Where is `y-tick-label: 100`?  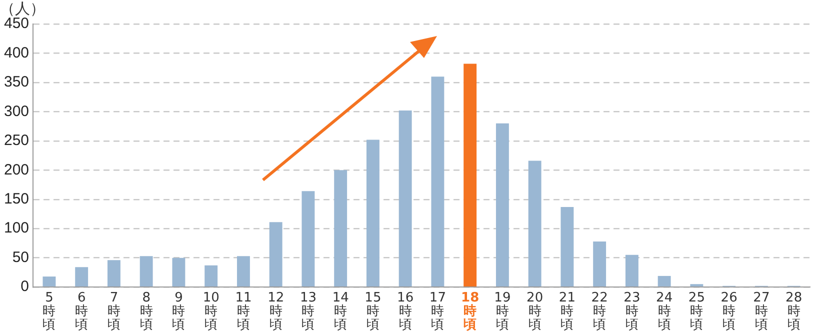
y-tick-label: 100 is located at coordinates (17, 228).